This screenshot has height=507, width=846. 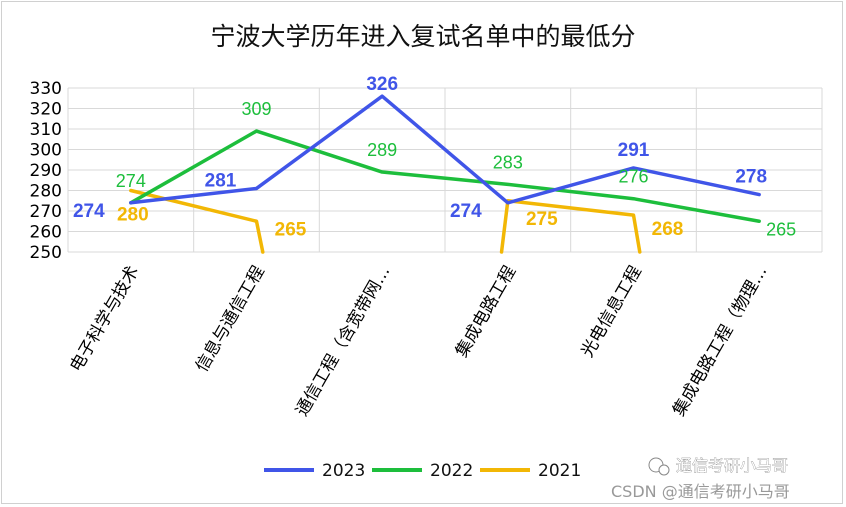 What do you see at coordinates (422, 36) in the screenshot?
I see `chart-title: 宁波大学历年进入复试名单中的最低分` at bounding box center [422, 36].